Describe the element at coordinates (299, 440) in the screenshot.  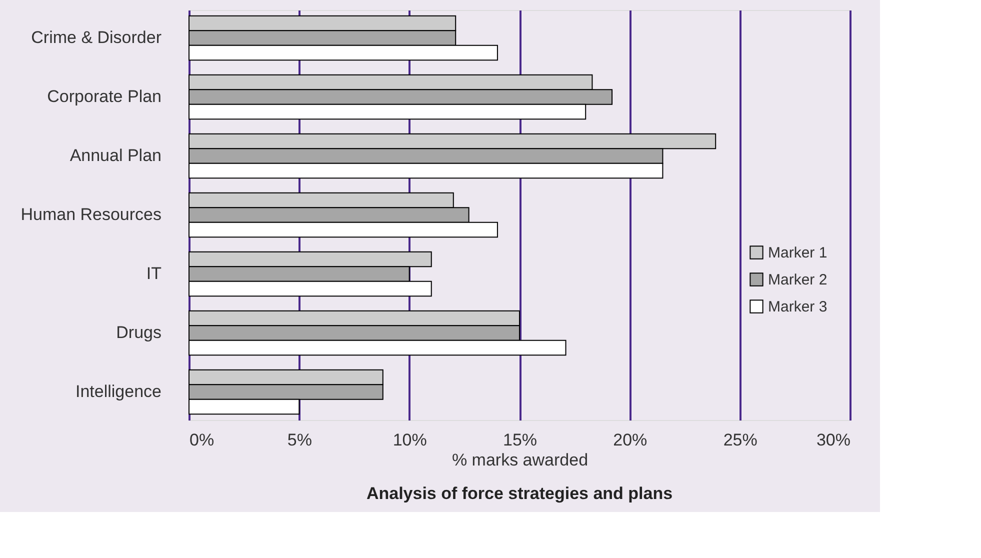
I see `x-tick-label: 5%` at that location.